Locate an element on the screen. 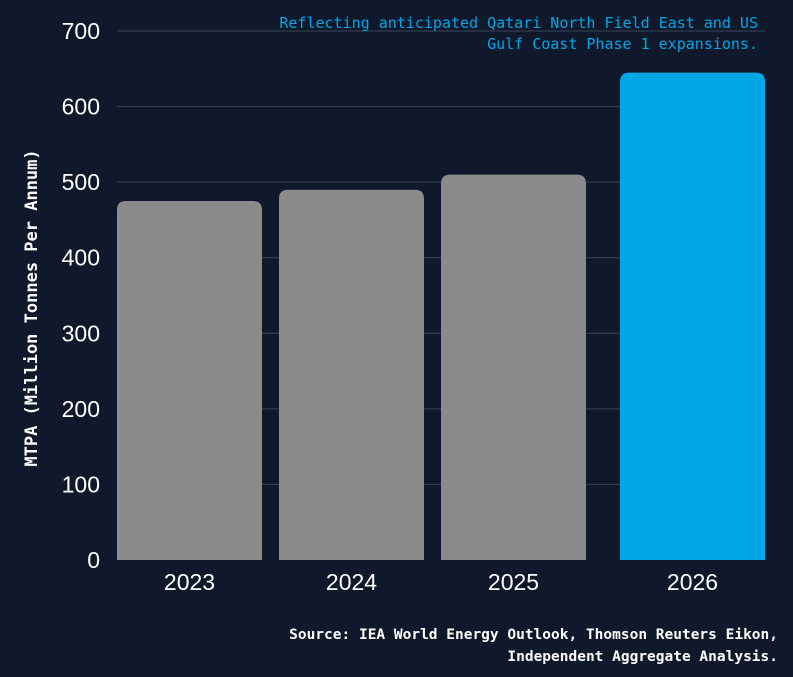 The width and height of the screenshot is (793, 677). source-line-2: Independent Aggregate Analysis. is located at coordinates (642, 657).